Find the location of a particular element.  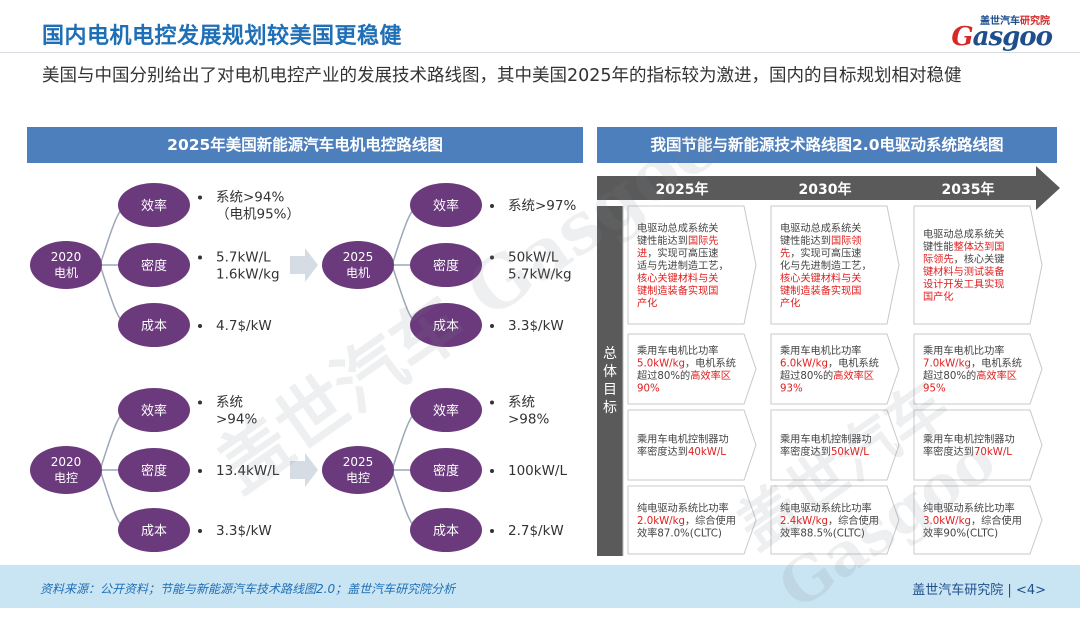

metric-to-value: 2.7$/kW is located at coordinates (536, 531).